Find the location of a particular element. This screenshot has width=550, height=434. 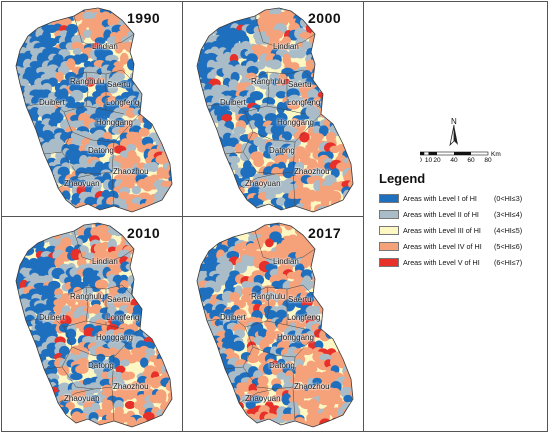

hi-map-2017 is located at coordinates (275, 325).